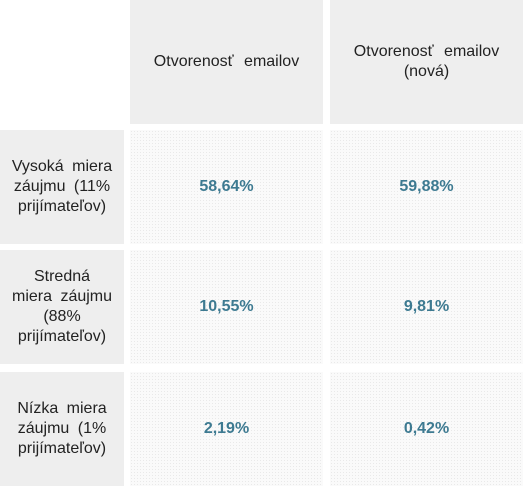 This screenshot has width=523, height=486. I want to click on table-cell: 0,42%, so click(426, 429).